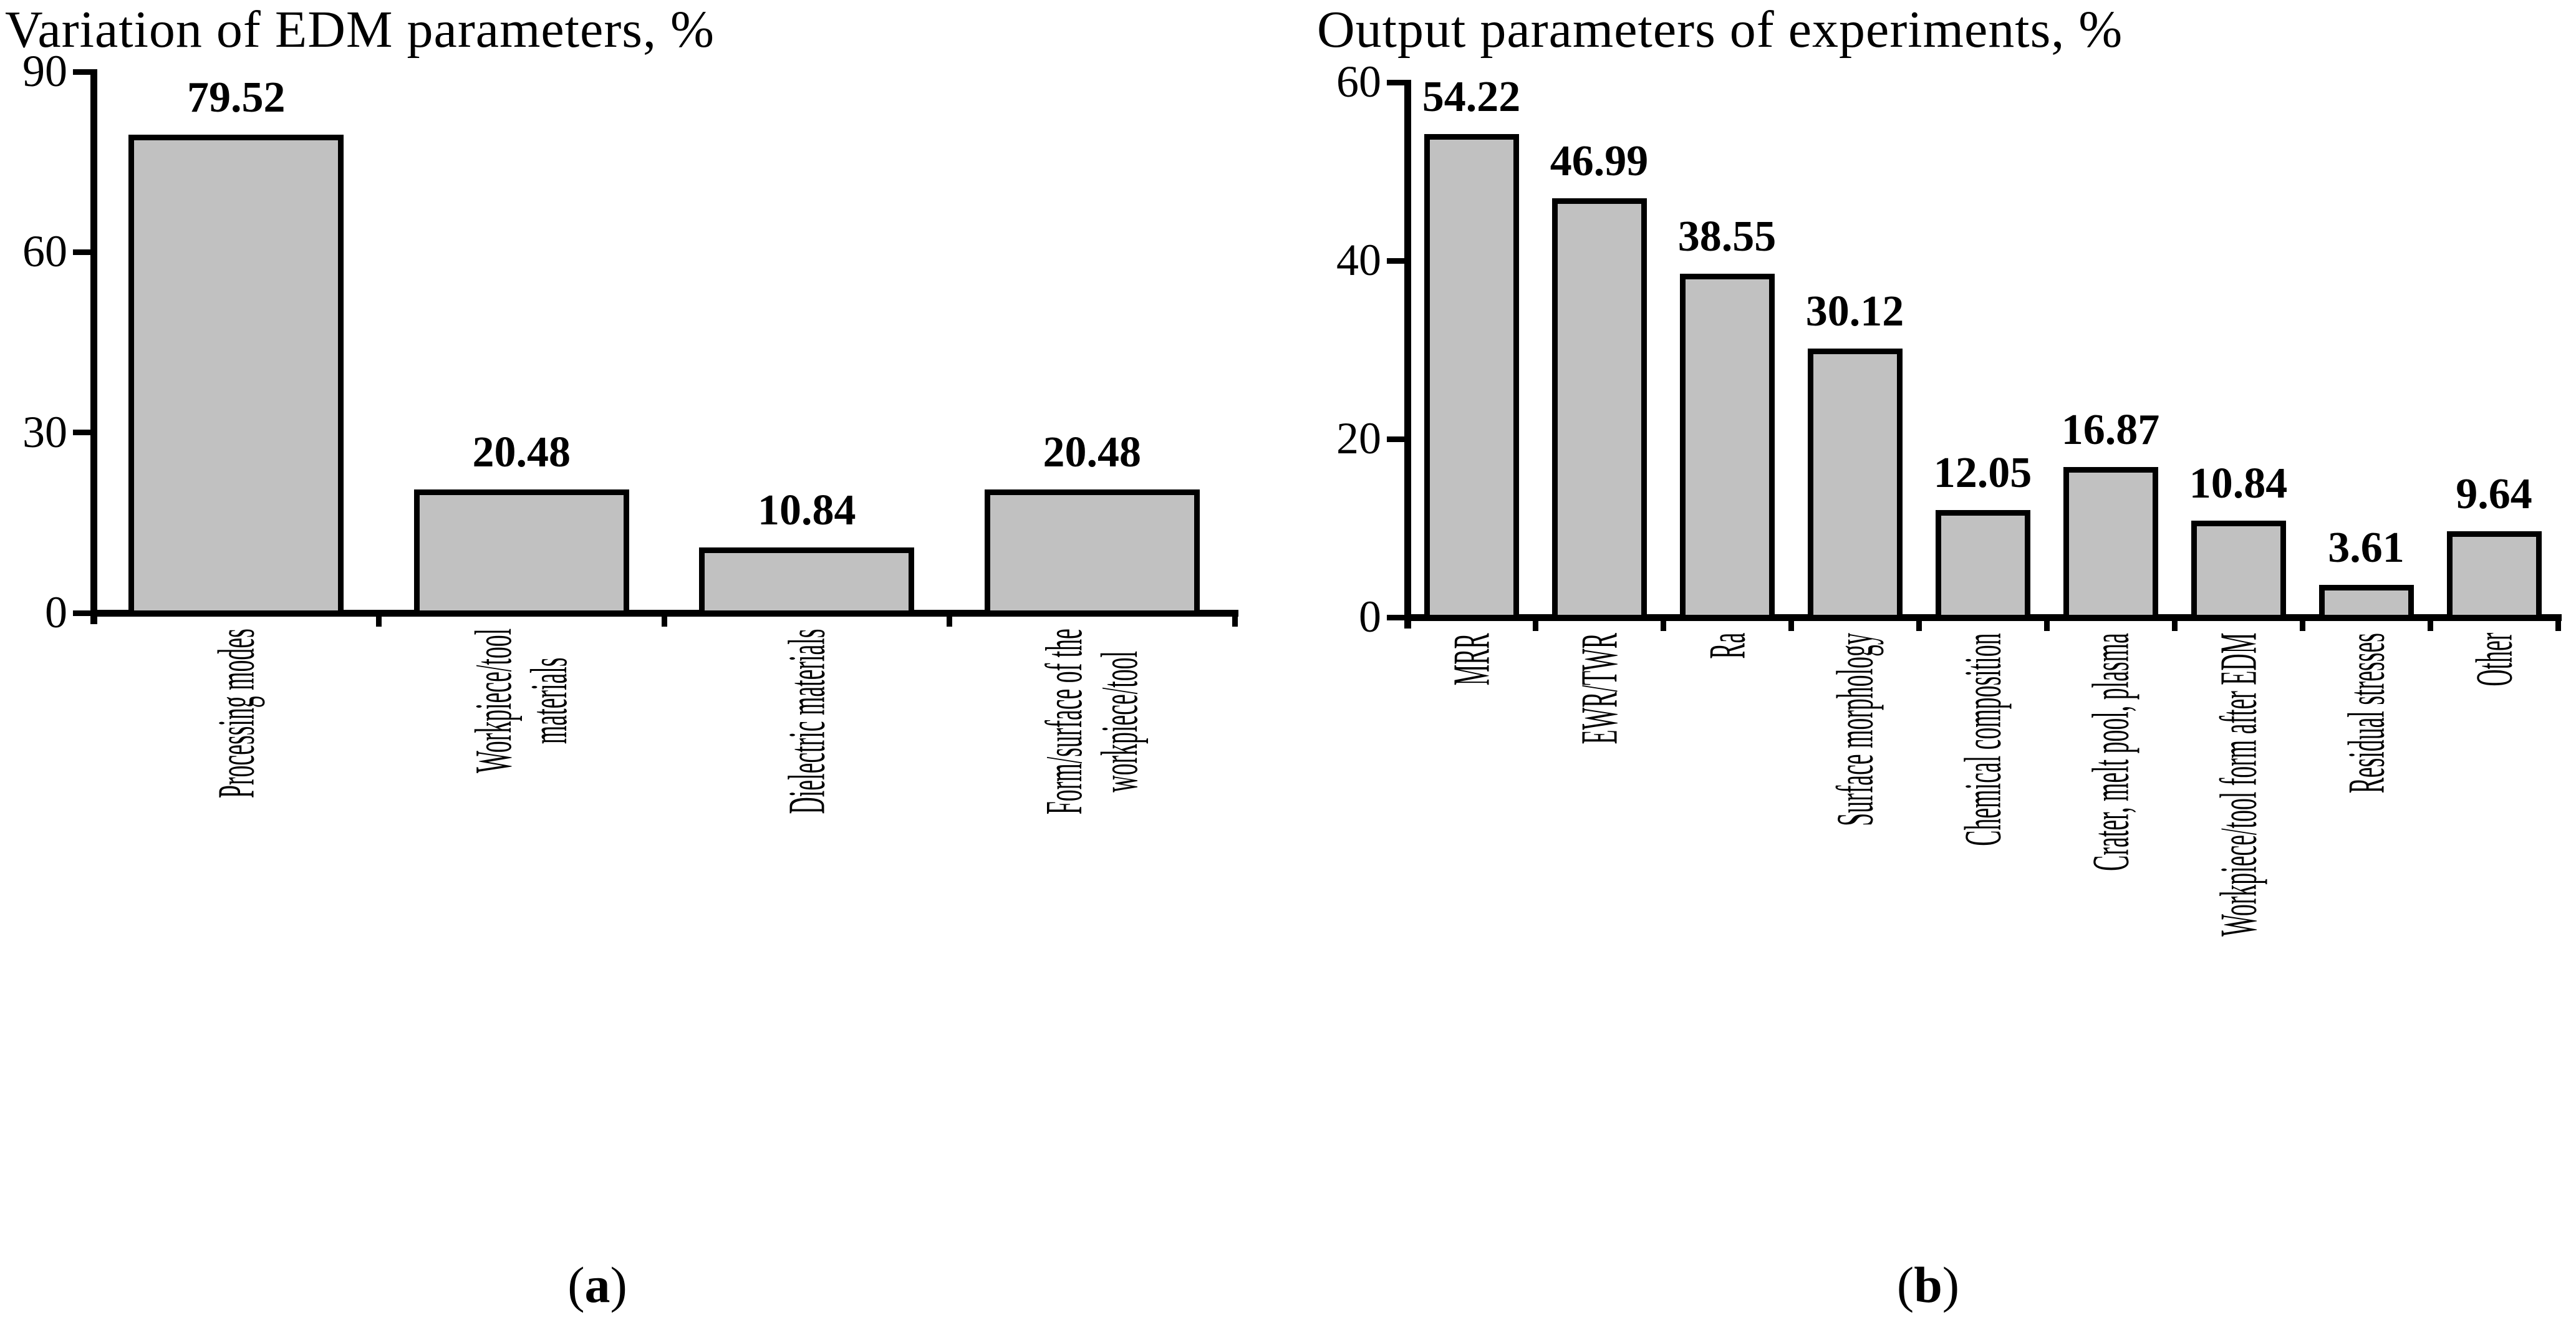 This screenshot has width=2576, height=1325. Describe the element at coordinates (44, 71) in the screenshot. I see `y-axis-tick-label: 90` at that location.